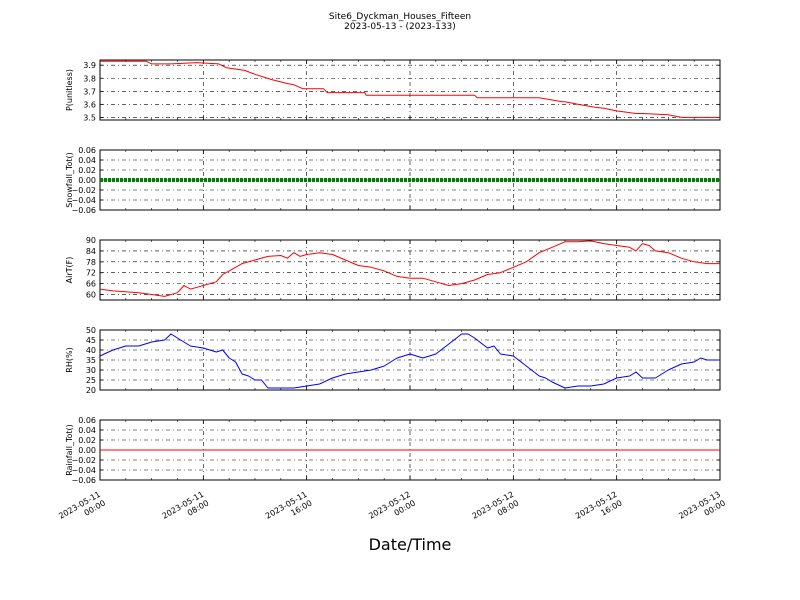 The image size is (800, 600). I want to click on y-axis-label: Rainfall_Tot(), so click(69, 450).